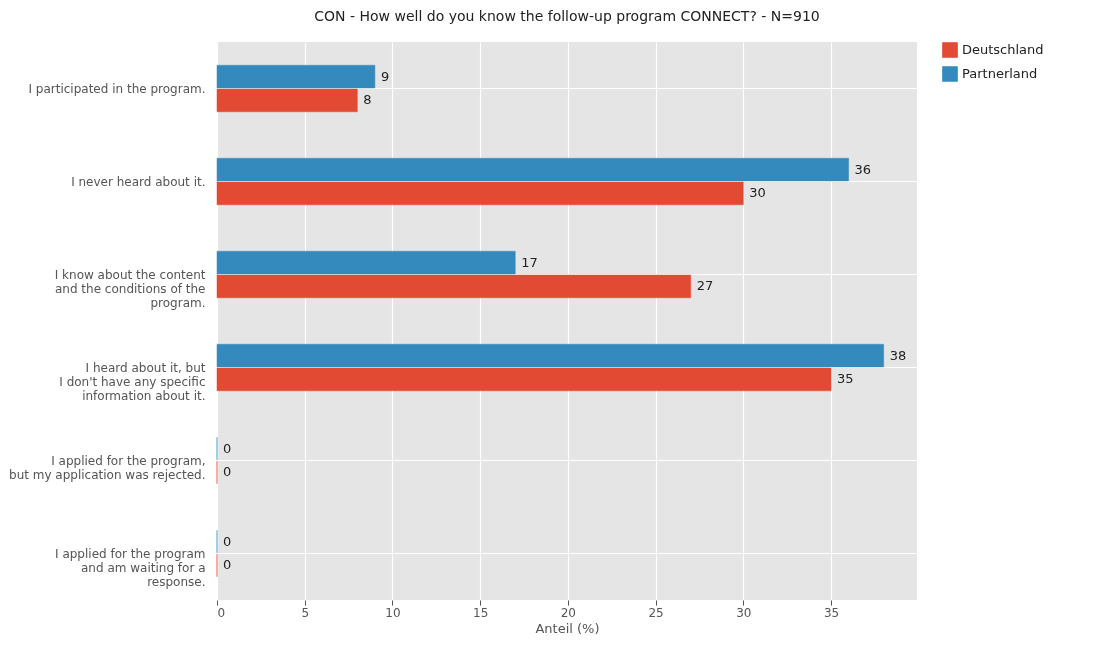  What do you see at coordinates (130, 288) in the screenshot?
I see `y-tick-label: I know about the content and the conditions of the program.` at bounding box center [130, 288].